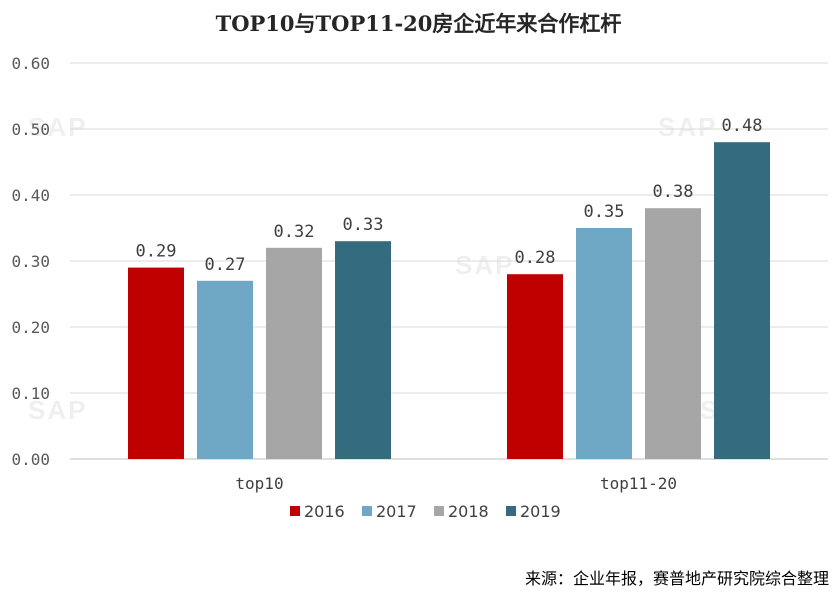  What do you see at coordinates (30, 261) in the screenshot?
I see `y-tick-label: 0.30` at bounding box center [30, 261].